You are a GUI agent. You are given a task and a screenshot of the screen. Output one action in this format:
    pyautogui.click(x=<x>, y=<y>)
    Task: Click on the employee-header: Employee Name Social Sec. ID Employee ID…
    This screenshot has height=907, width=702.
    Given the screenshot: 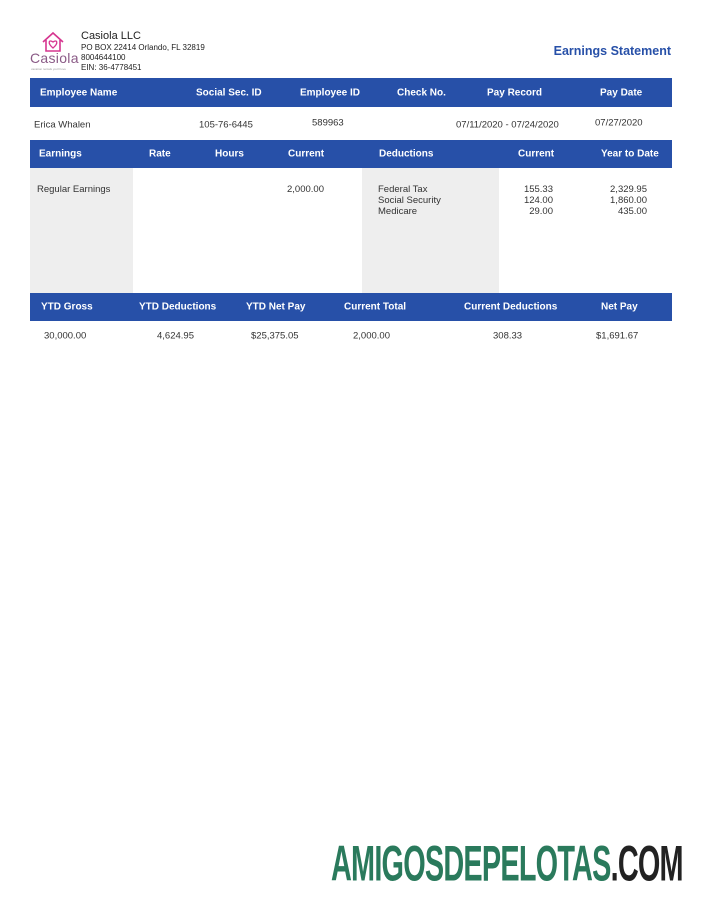 What is the action you would take?
    pyautogui.click(x=351, y=92)
    